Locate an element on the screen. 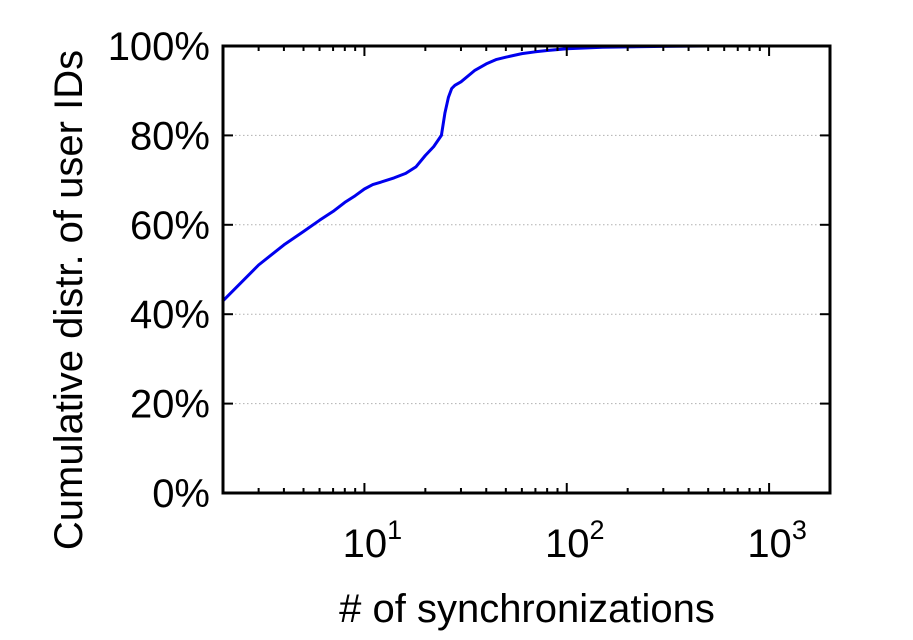 The width and height of the screenshot is (913, 640). x-tick-label-0: 10¹ is located at coordinates (373, 540).